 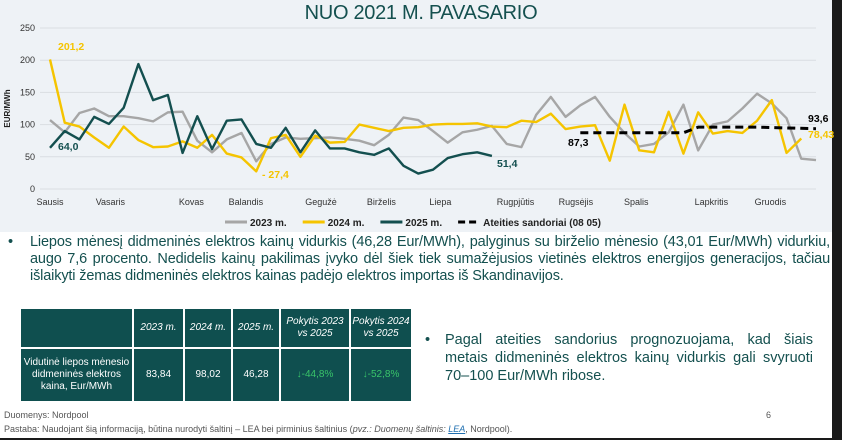 What do you see at coordinates (769, 415) in the screenshot?
I see `page-number: 6` at bounding box center [769, 415].